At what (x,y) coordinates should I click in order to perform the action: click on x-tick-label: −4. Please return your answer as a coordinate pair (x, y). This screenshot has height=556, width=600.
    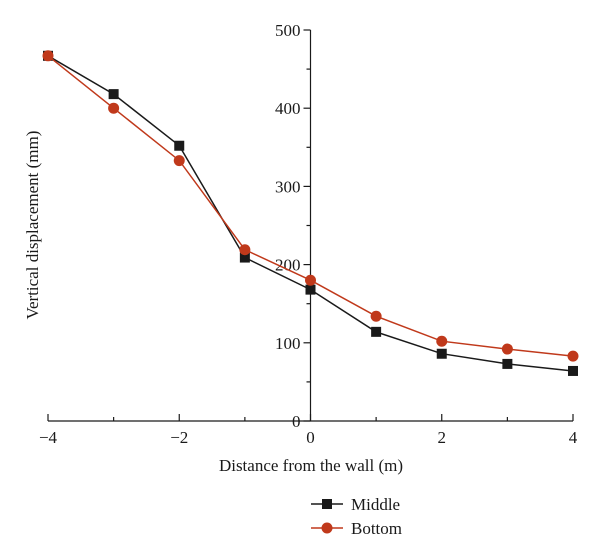
    Looking at the image, I should click on (48, 437).